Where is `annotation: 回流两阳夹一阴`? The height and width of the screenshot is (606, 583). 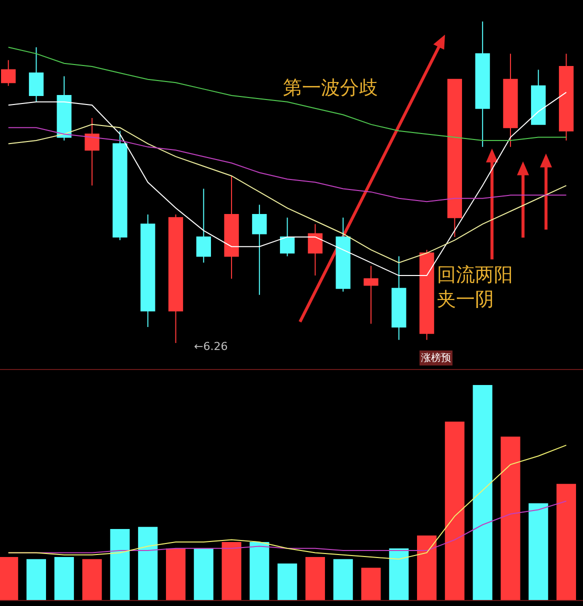
annotation: 回流两阳夹一阴 is located at coordinates (475, 287).